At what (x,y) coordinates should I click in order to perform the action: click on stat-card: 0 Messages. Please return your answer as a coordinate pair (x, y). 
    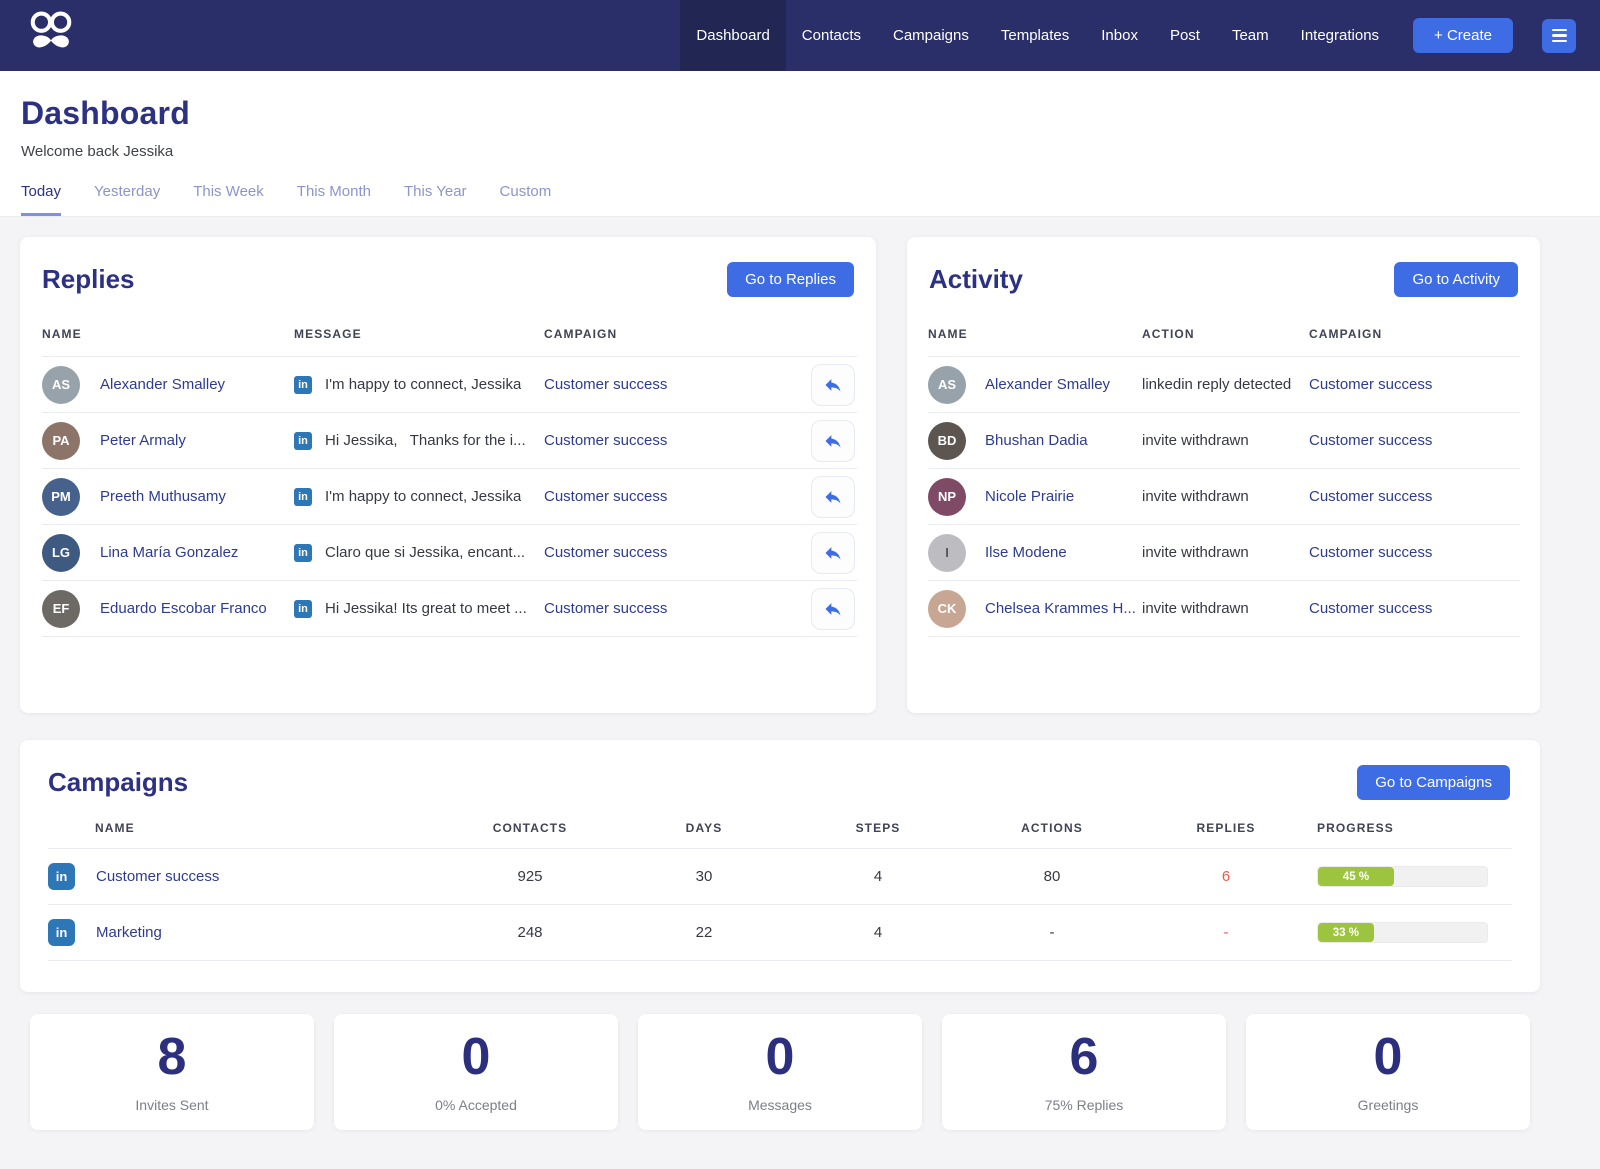
    Looking at the image, I should click on (780, 1072).